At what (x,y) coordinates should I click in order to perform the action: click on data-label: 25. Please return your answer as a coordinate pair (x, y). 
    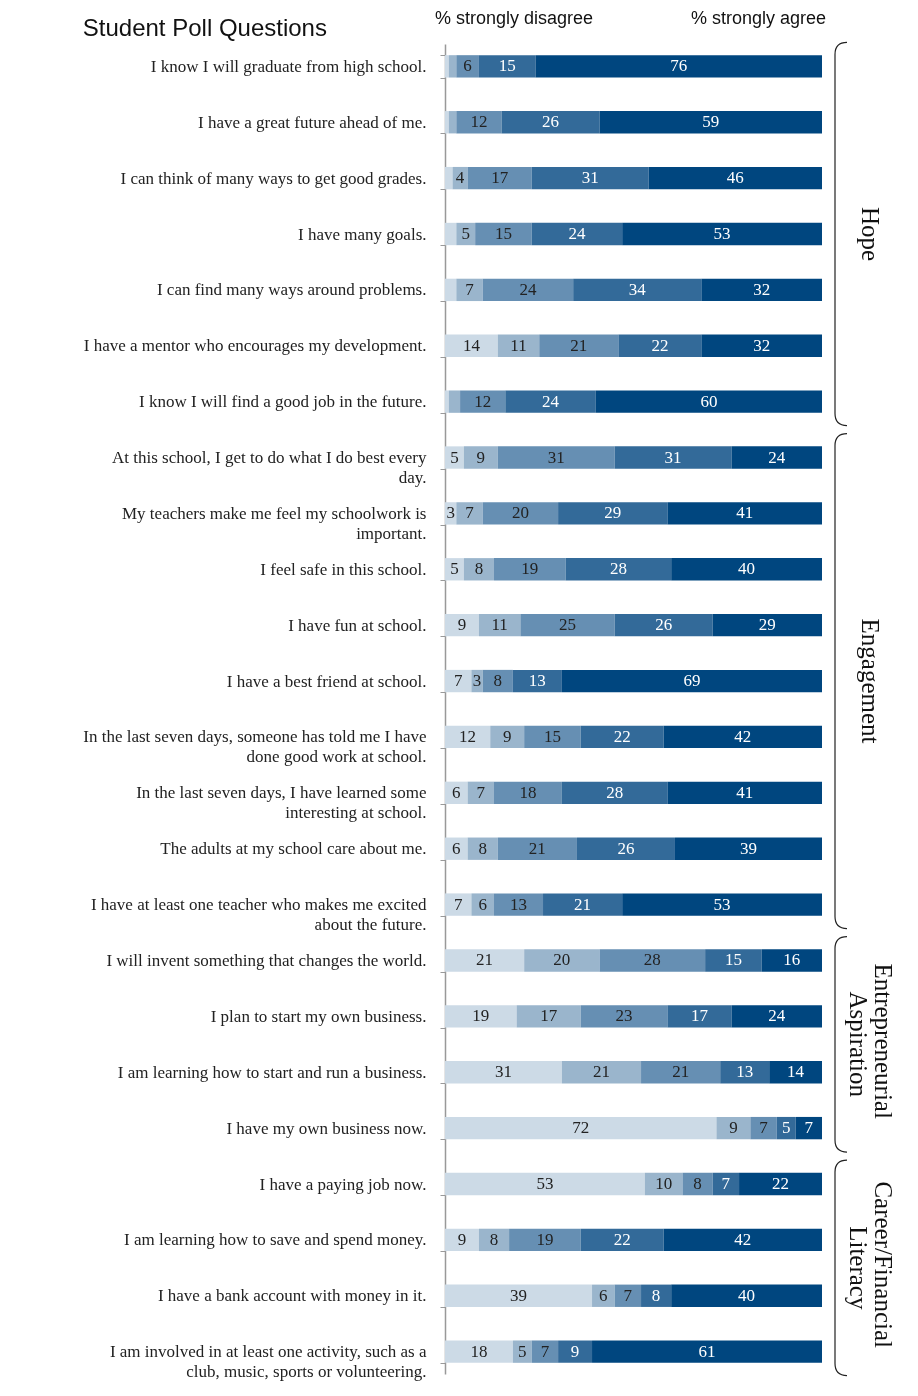
    Looking at the image, I should click on (568, 625).